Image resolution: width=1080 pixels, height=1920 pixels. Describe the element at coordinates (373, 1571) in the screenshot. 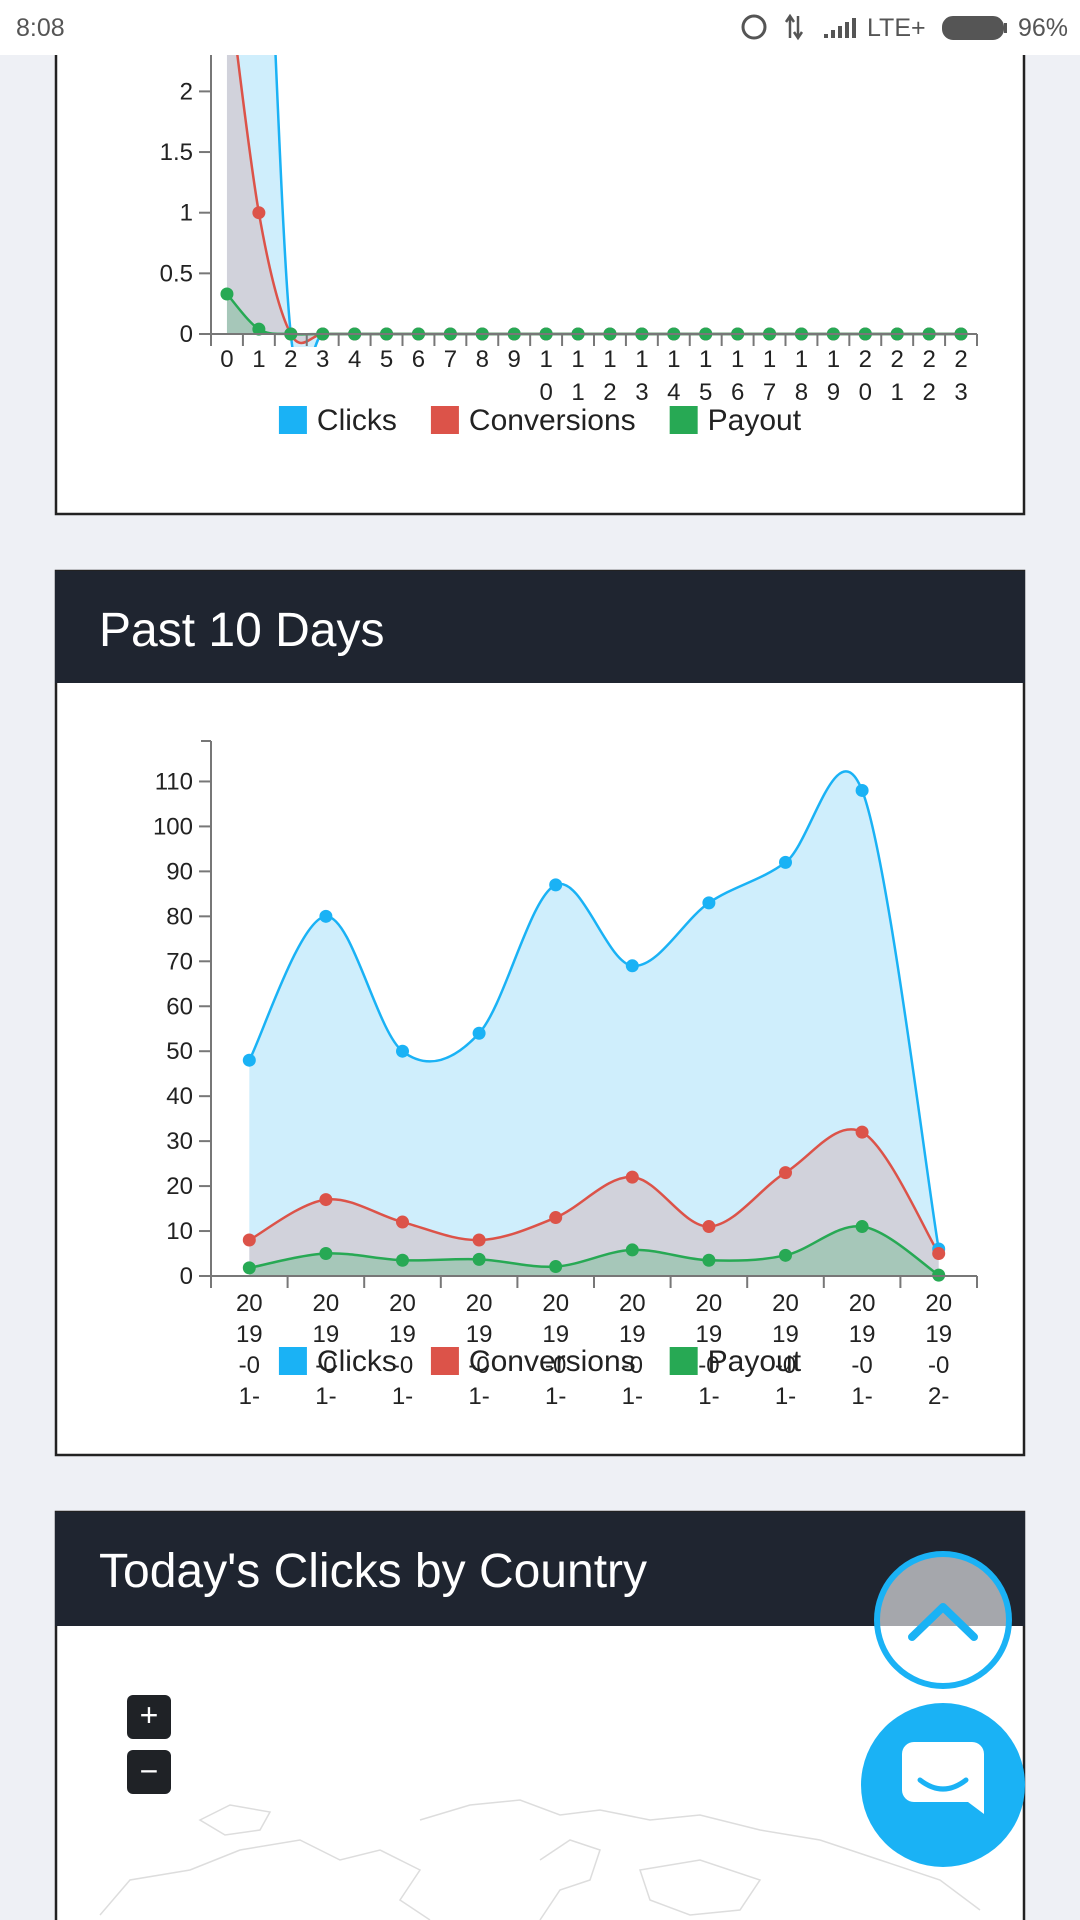

I see `panel-title: Today's Clicks by Country` at that location.